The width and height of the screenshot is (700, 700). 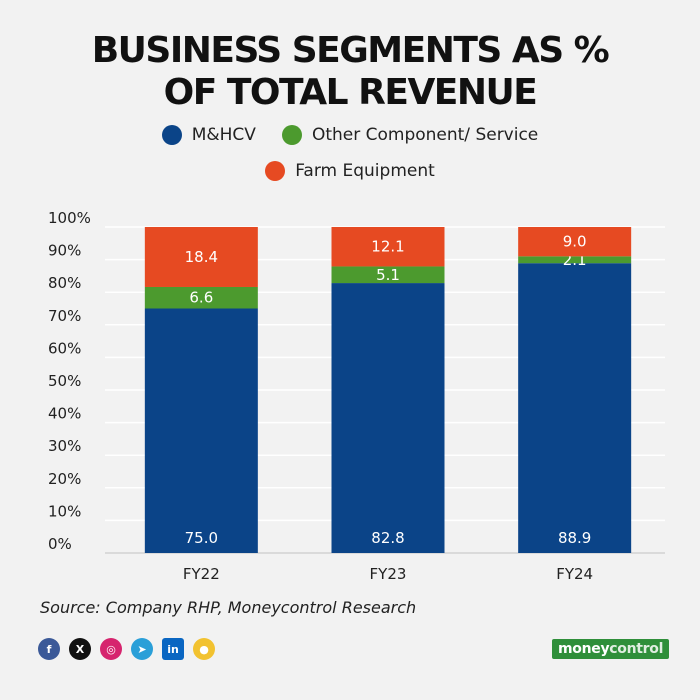 I want to click on data-label: 12.1, so click(x=387, y=247).